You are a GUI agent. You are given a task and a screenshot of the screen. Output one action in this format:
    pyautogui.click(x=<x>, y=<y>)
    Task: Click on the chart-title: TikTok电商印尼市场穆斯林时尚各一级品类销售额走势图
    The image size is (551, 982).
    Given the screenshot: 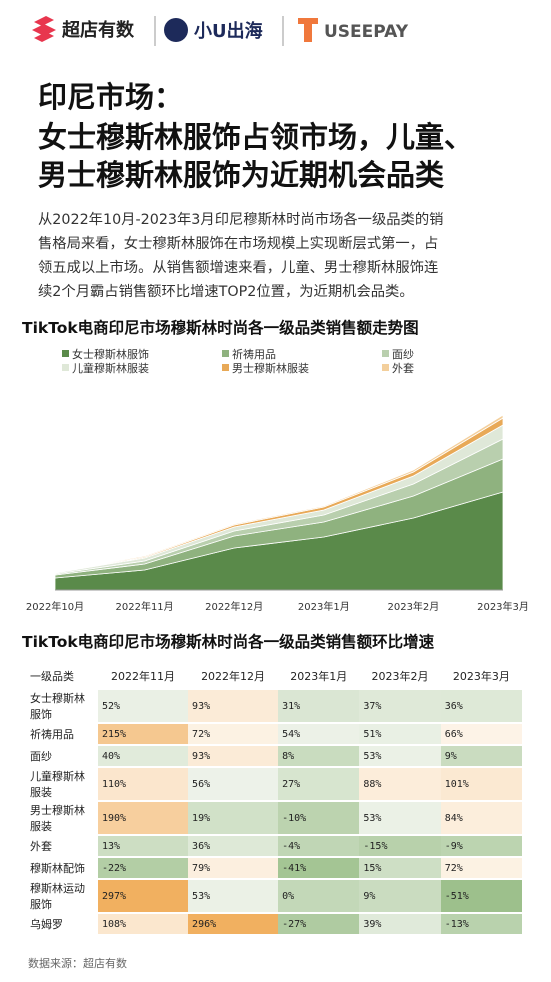 What is the action you would take?
    pyautogui.click(x=220, y=328)
    